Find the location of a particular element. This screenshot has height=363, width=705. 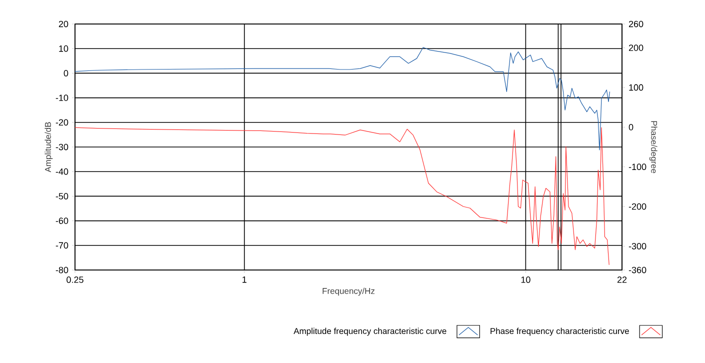

y-tick-label: -50 is located at coordinates (62, 196).